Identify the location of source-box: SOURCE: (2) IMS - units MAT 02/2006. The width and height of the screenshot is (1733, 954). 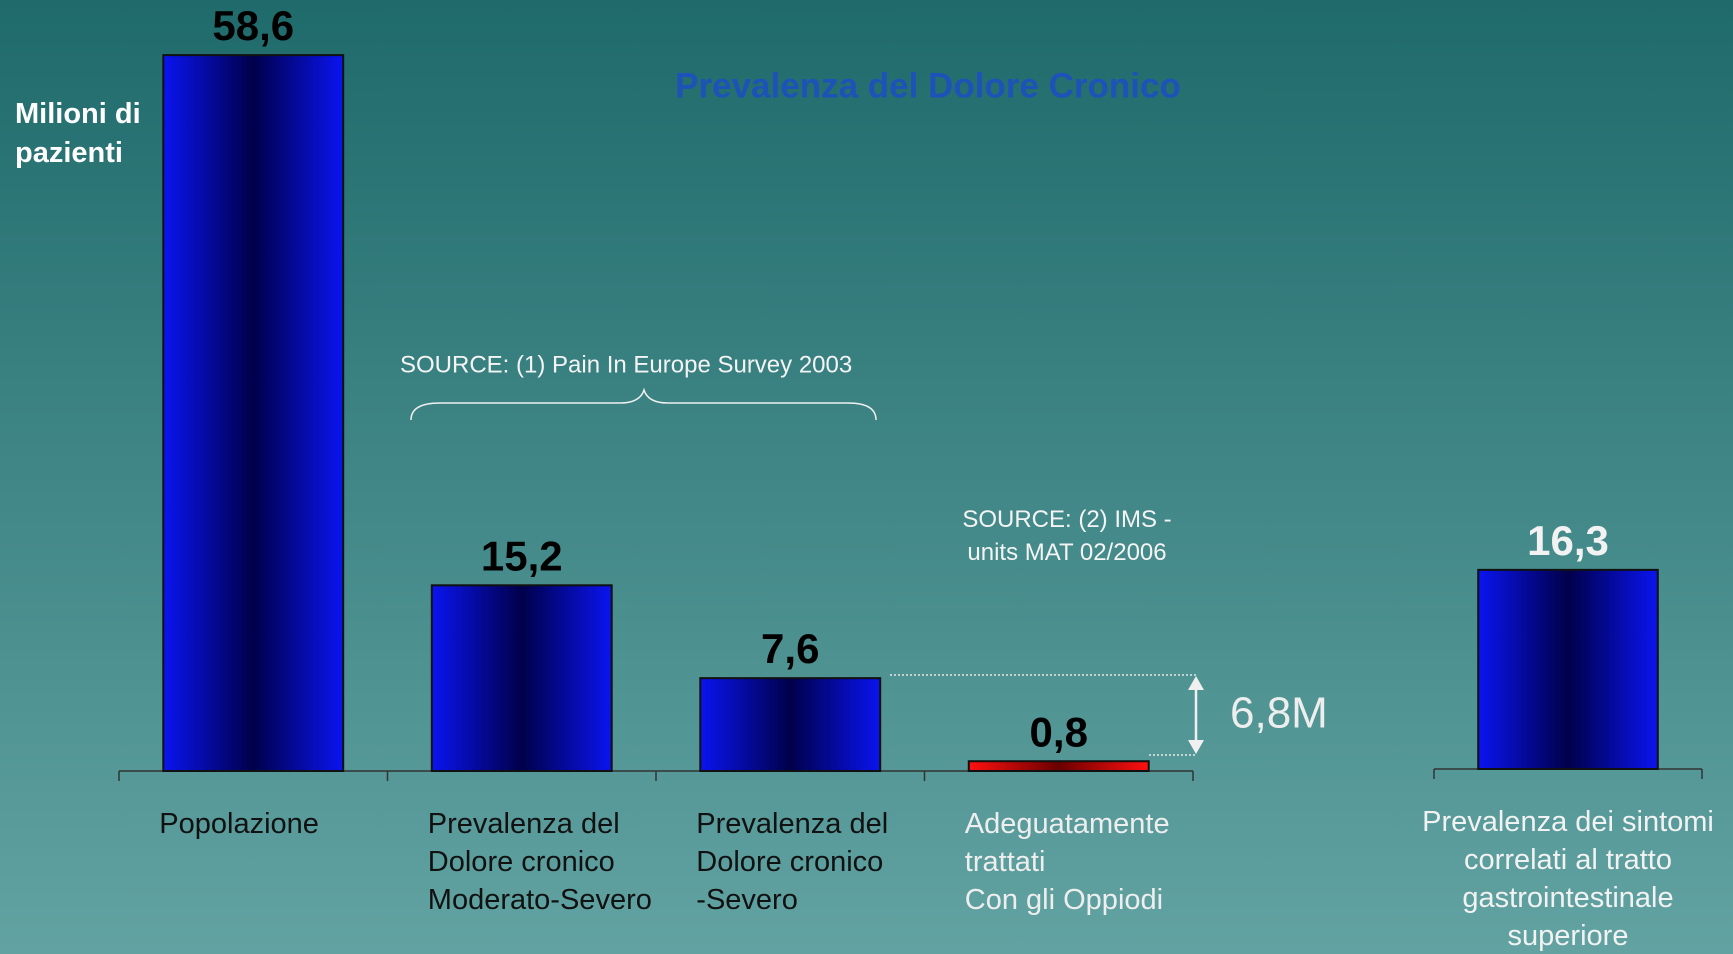
(1067, 536).